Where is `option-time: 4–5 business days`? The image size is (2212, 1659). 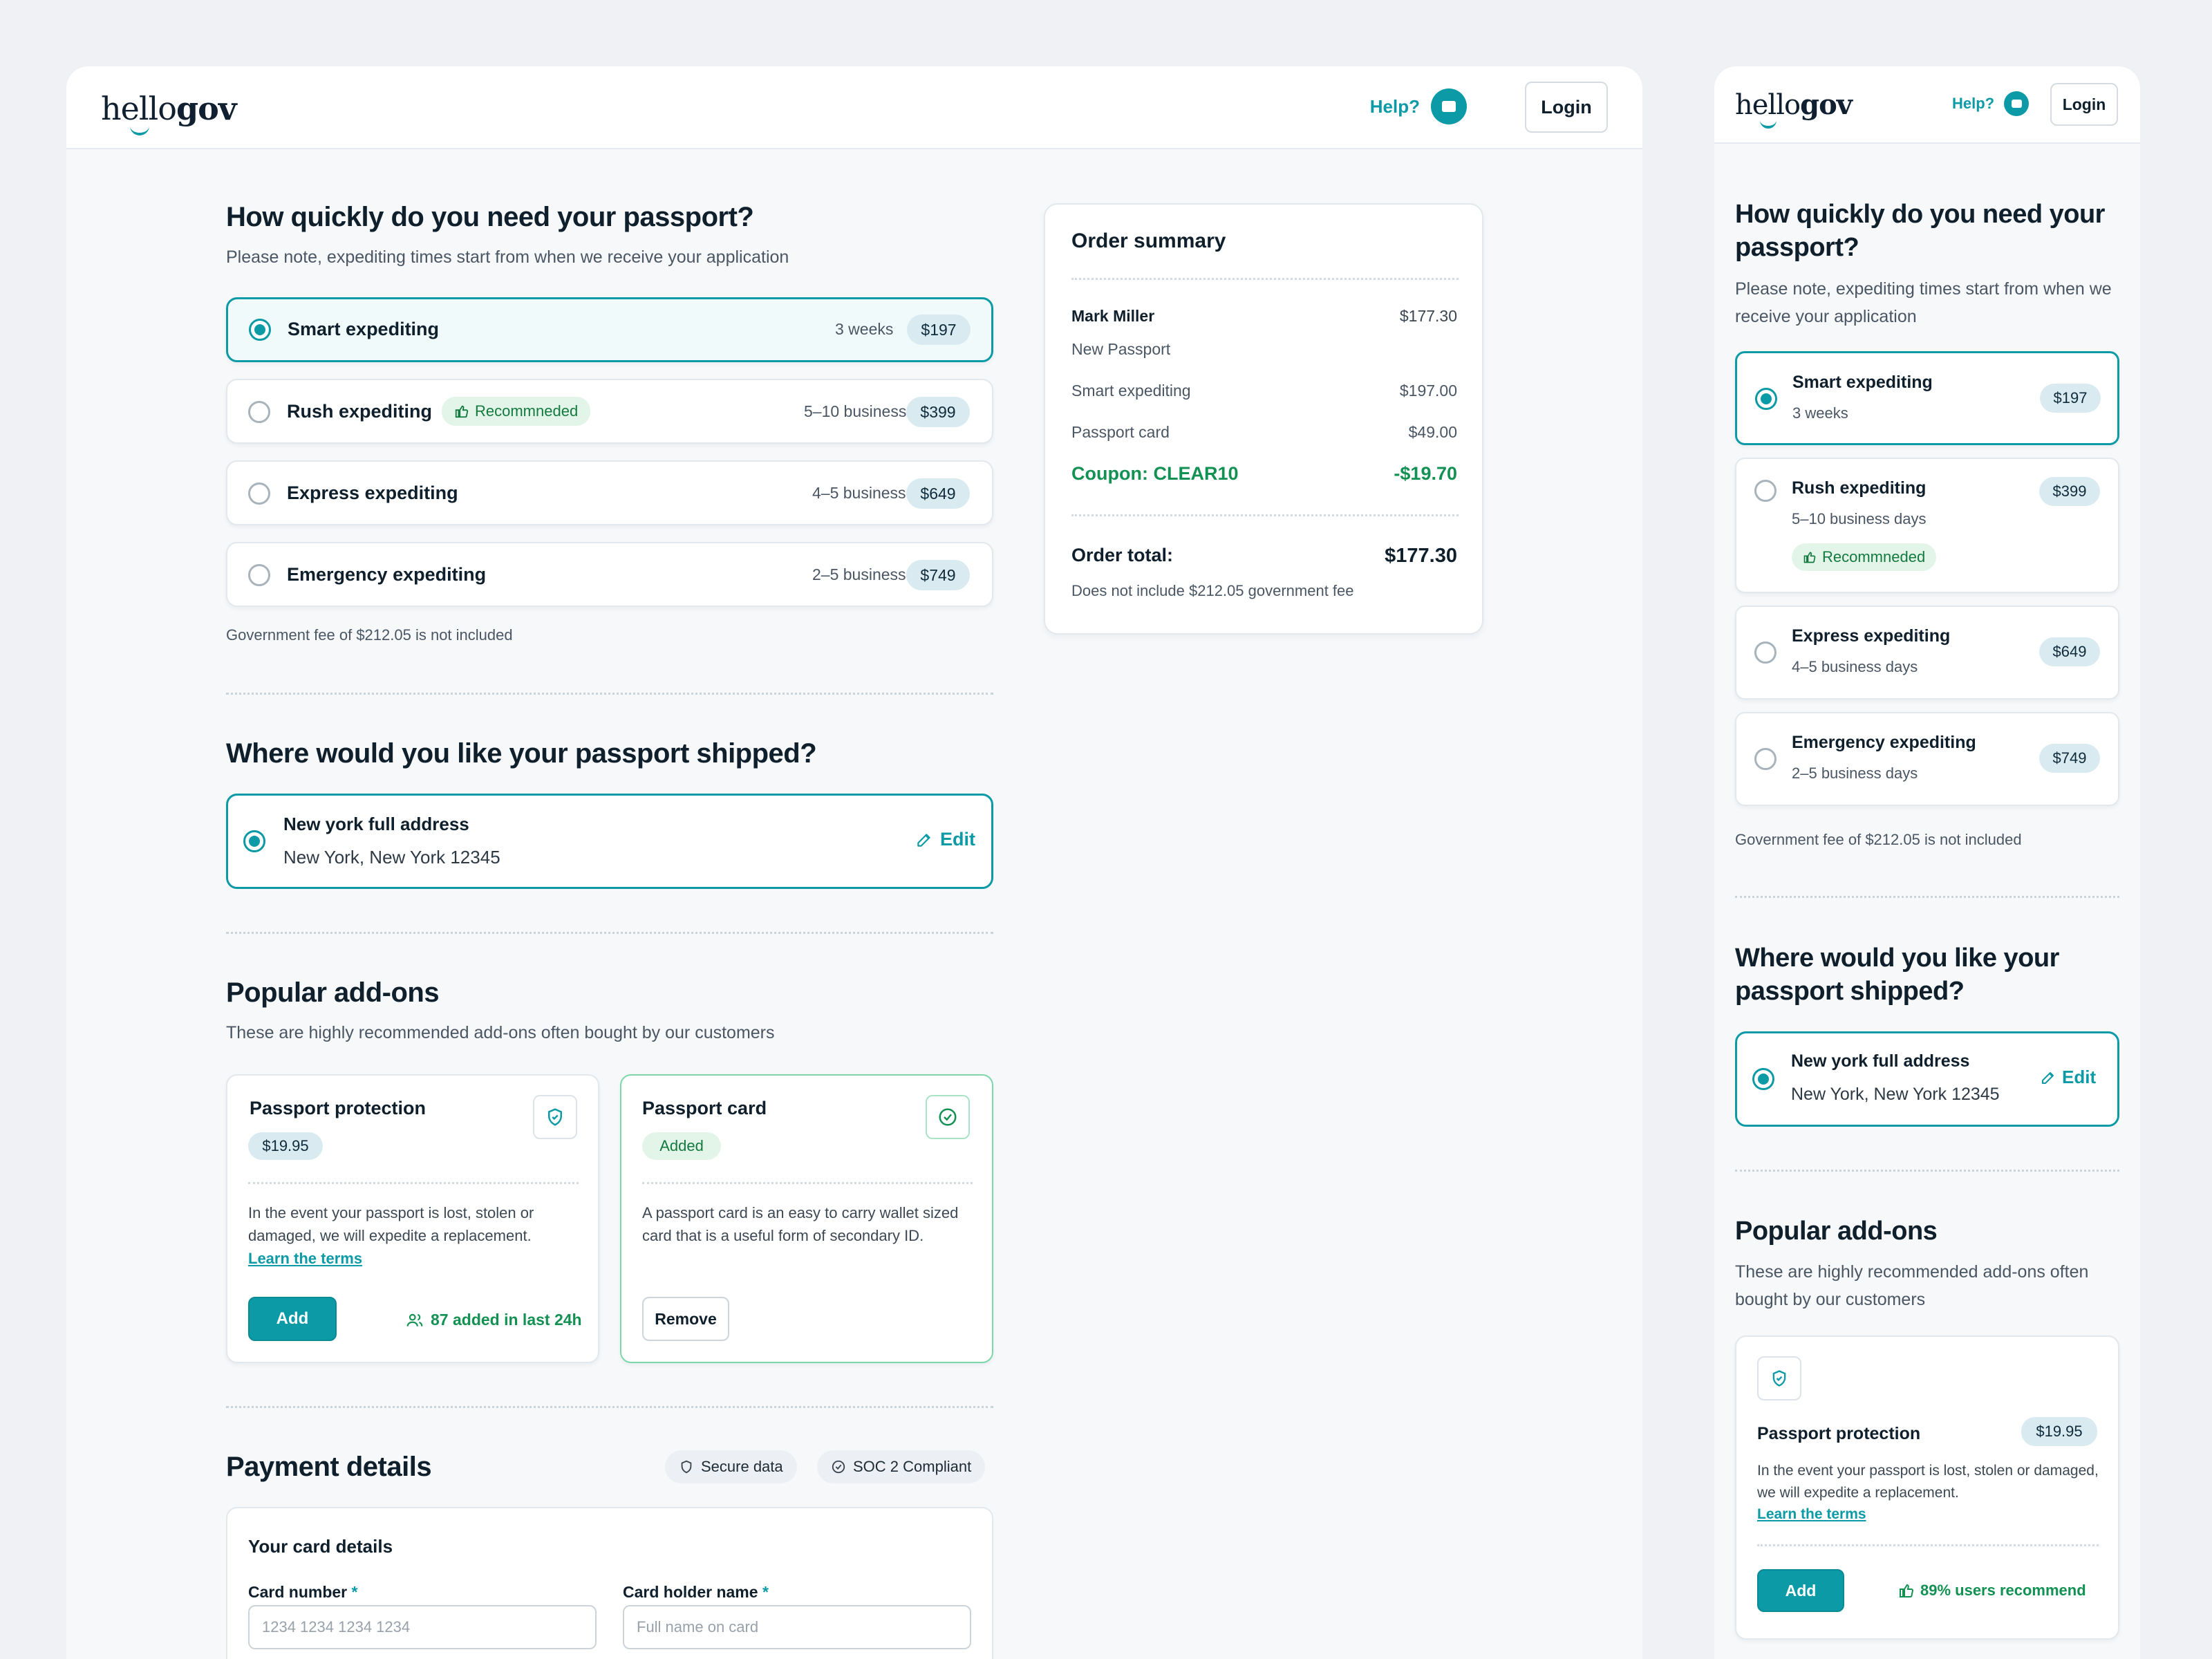
option-time: 4–5 business days is located at coordinates (1855, 666).